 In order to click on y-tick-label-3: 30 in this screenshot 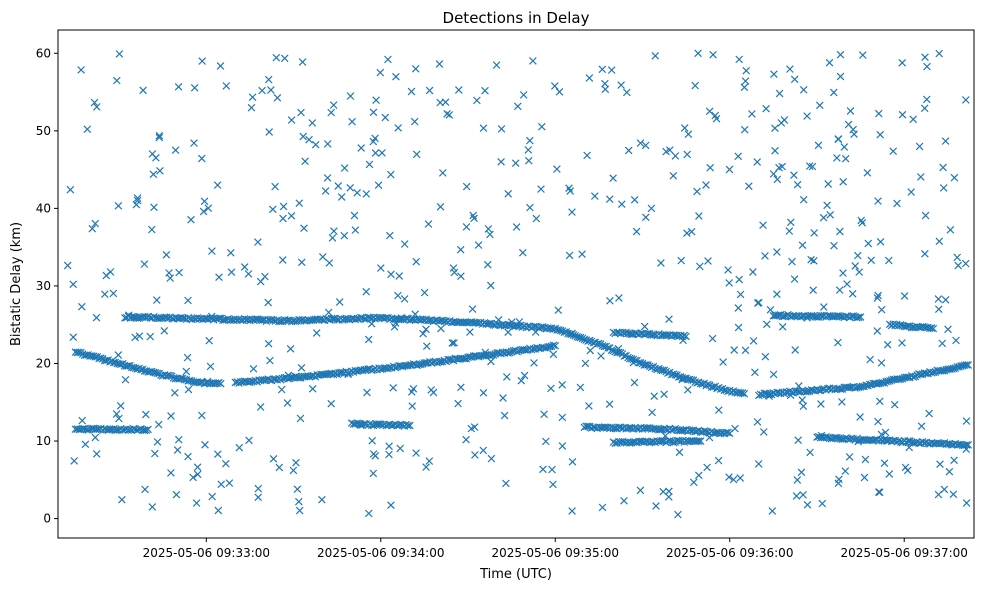, I will do `click(43, 286)`.